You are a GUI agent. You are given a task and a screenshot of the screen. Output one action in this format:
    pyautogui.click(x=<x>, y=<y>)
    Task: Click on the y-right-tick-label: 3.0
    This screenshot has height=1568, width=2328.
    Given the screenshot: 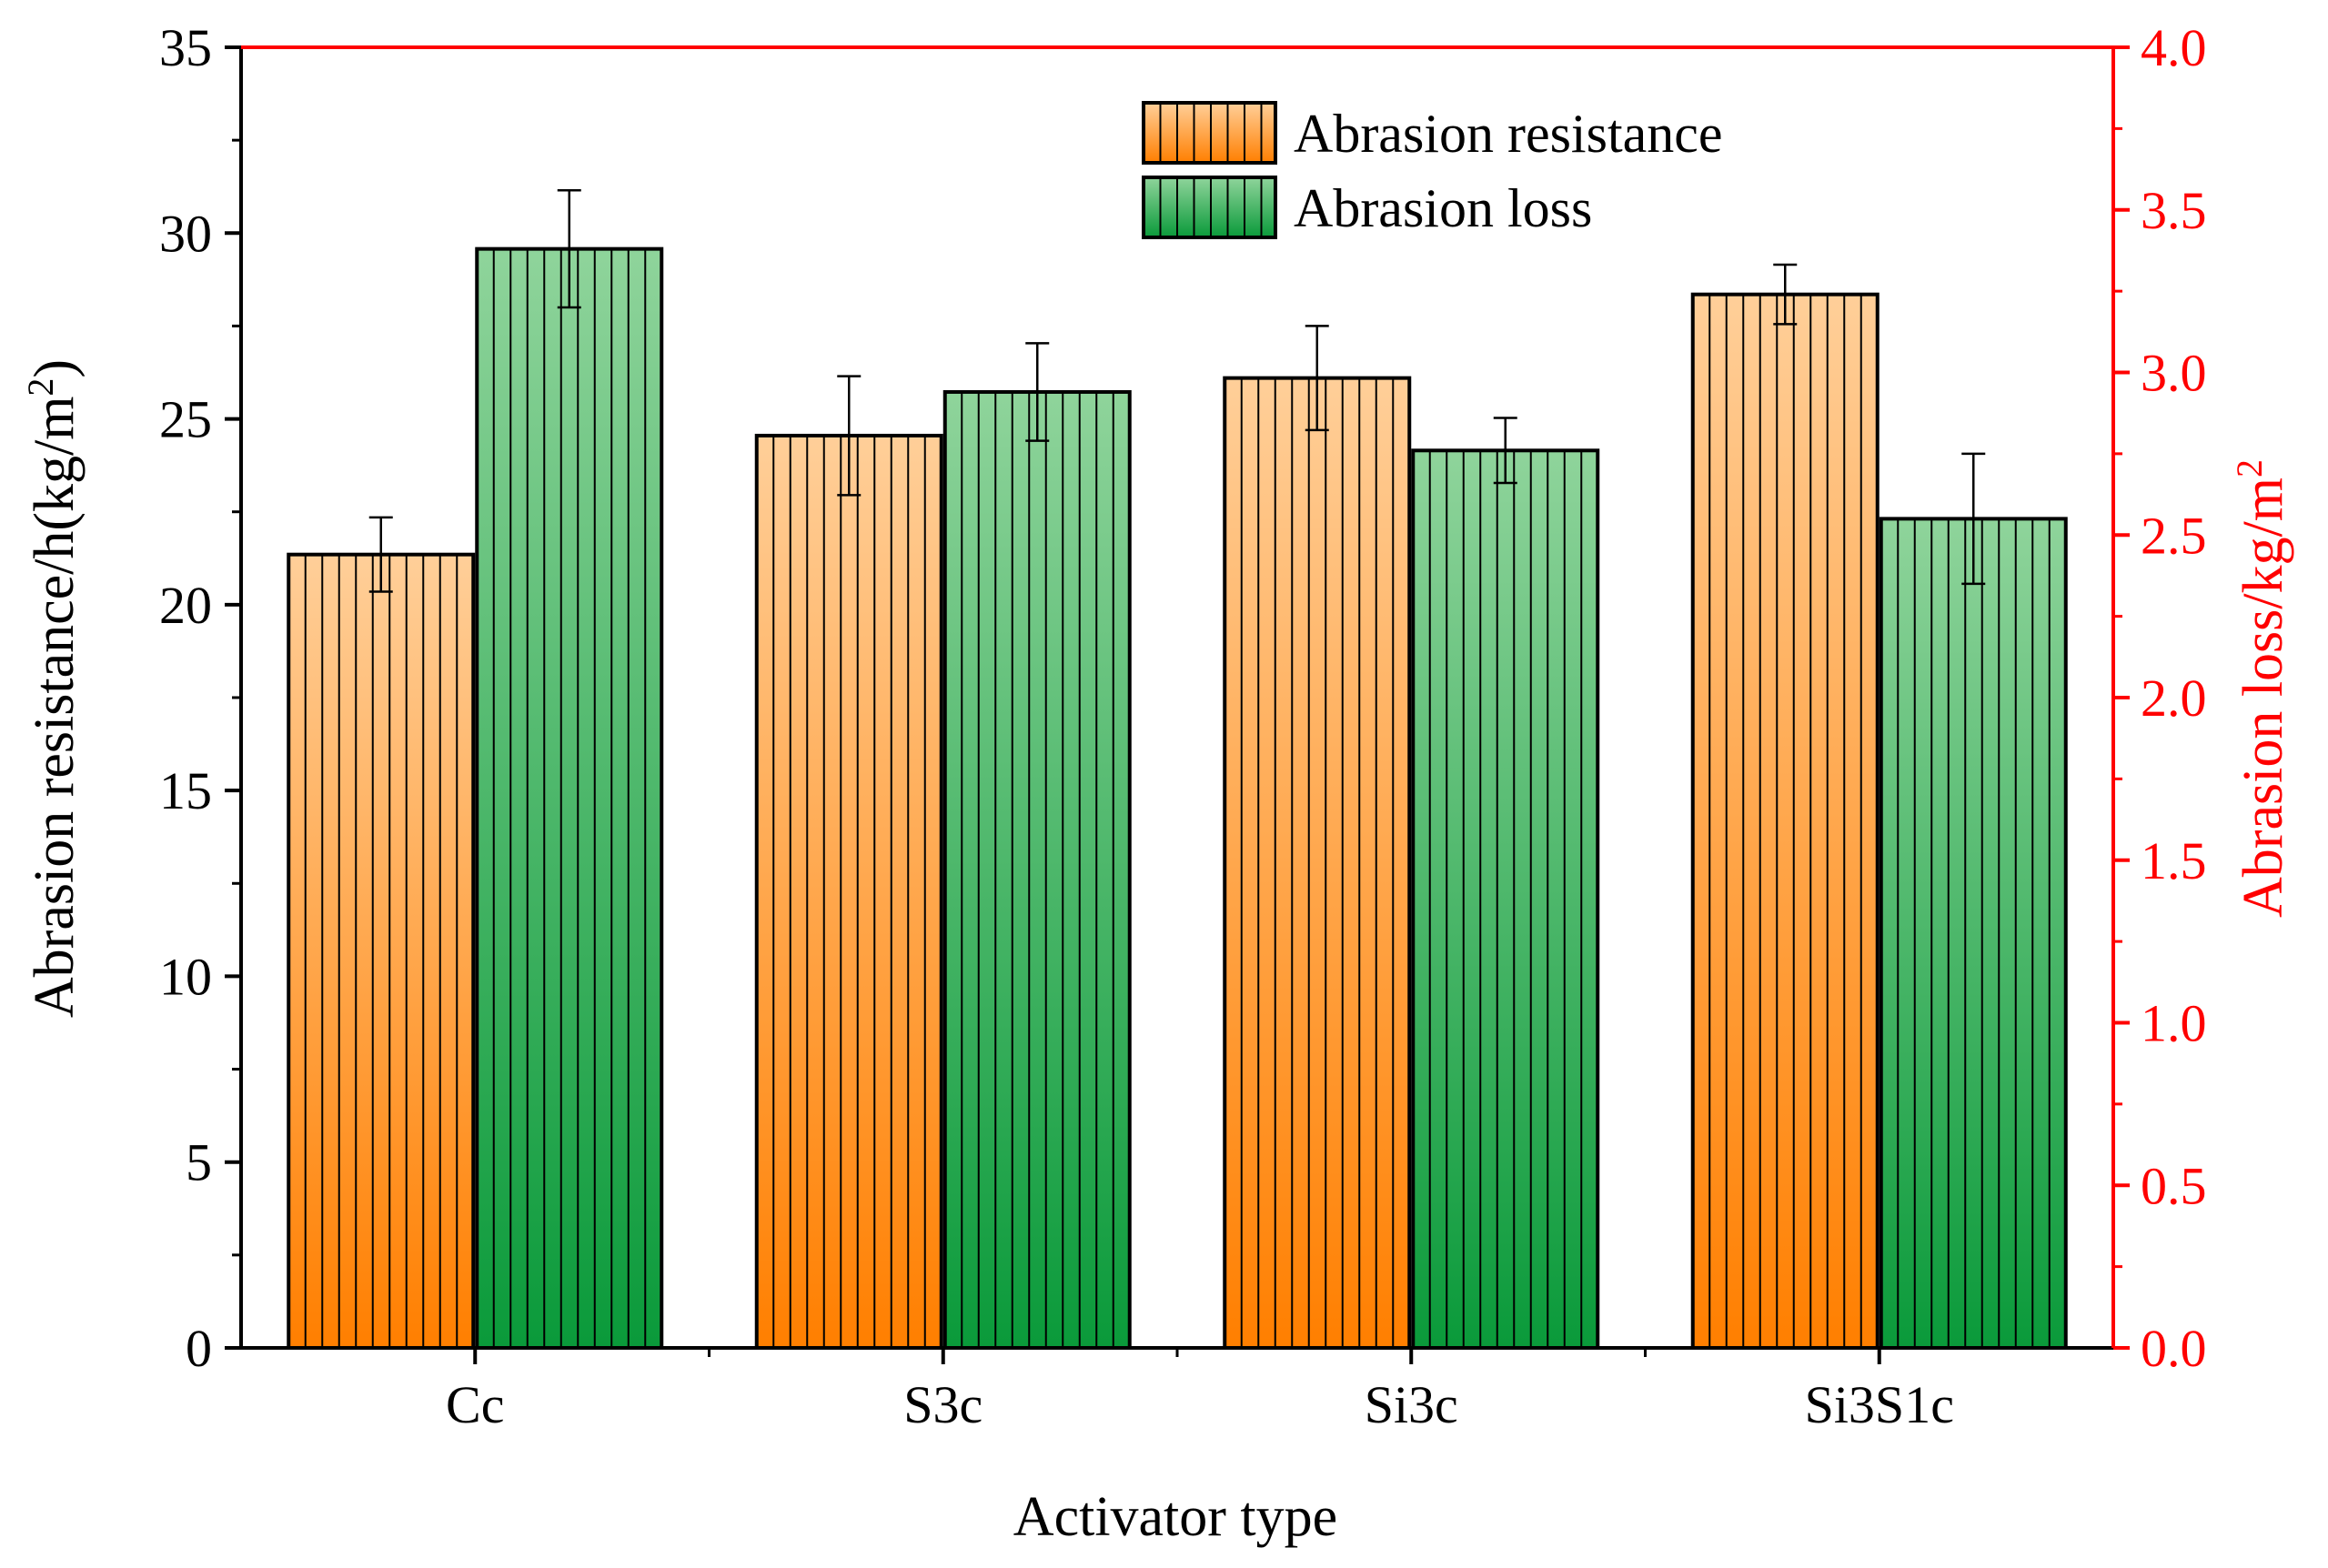 What is the action you would take?
    pyautogui.click(x=2174, y=373)
    